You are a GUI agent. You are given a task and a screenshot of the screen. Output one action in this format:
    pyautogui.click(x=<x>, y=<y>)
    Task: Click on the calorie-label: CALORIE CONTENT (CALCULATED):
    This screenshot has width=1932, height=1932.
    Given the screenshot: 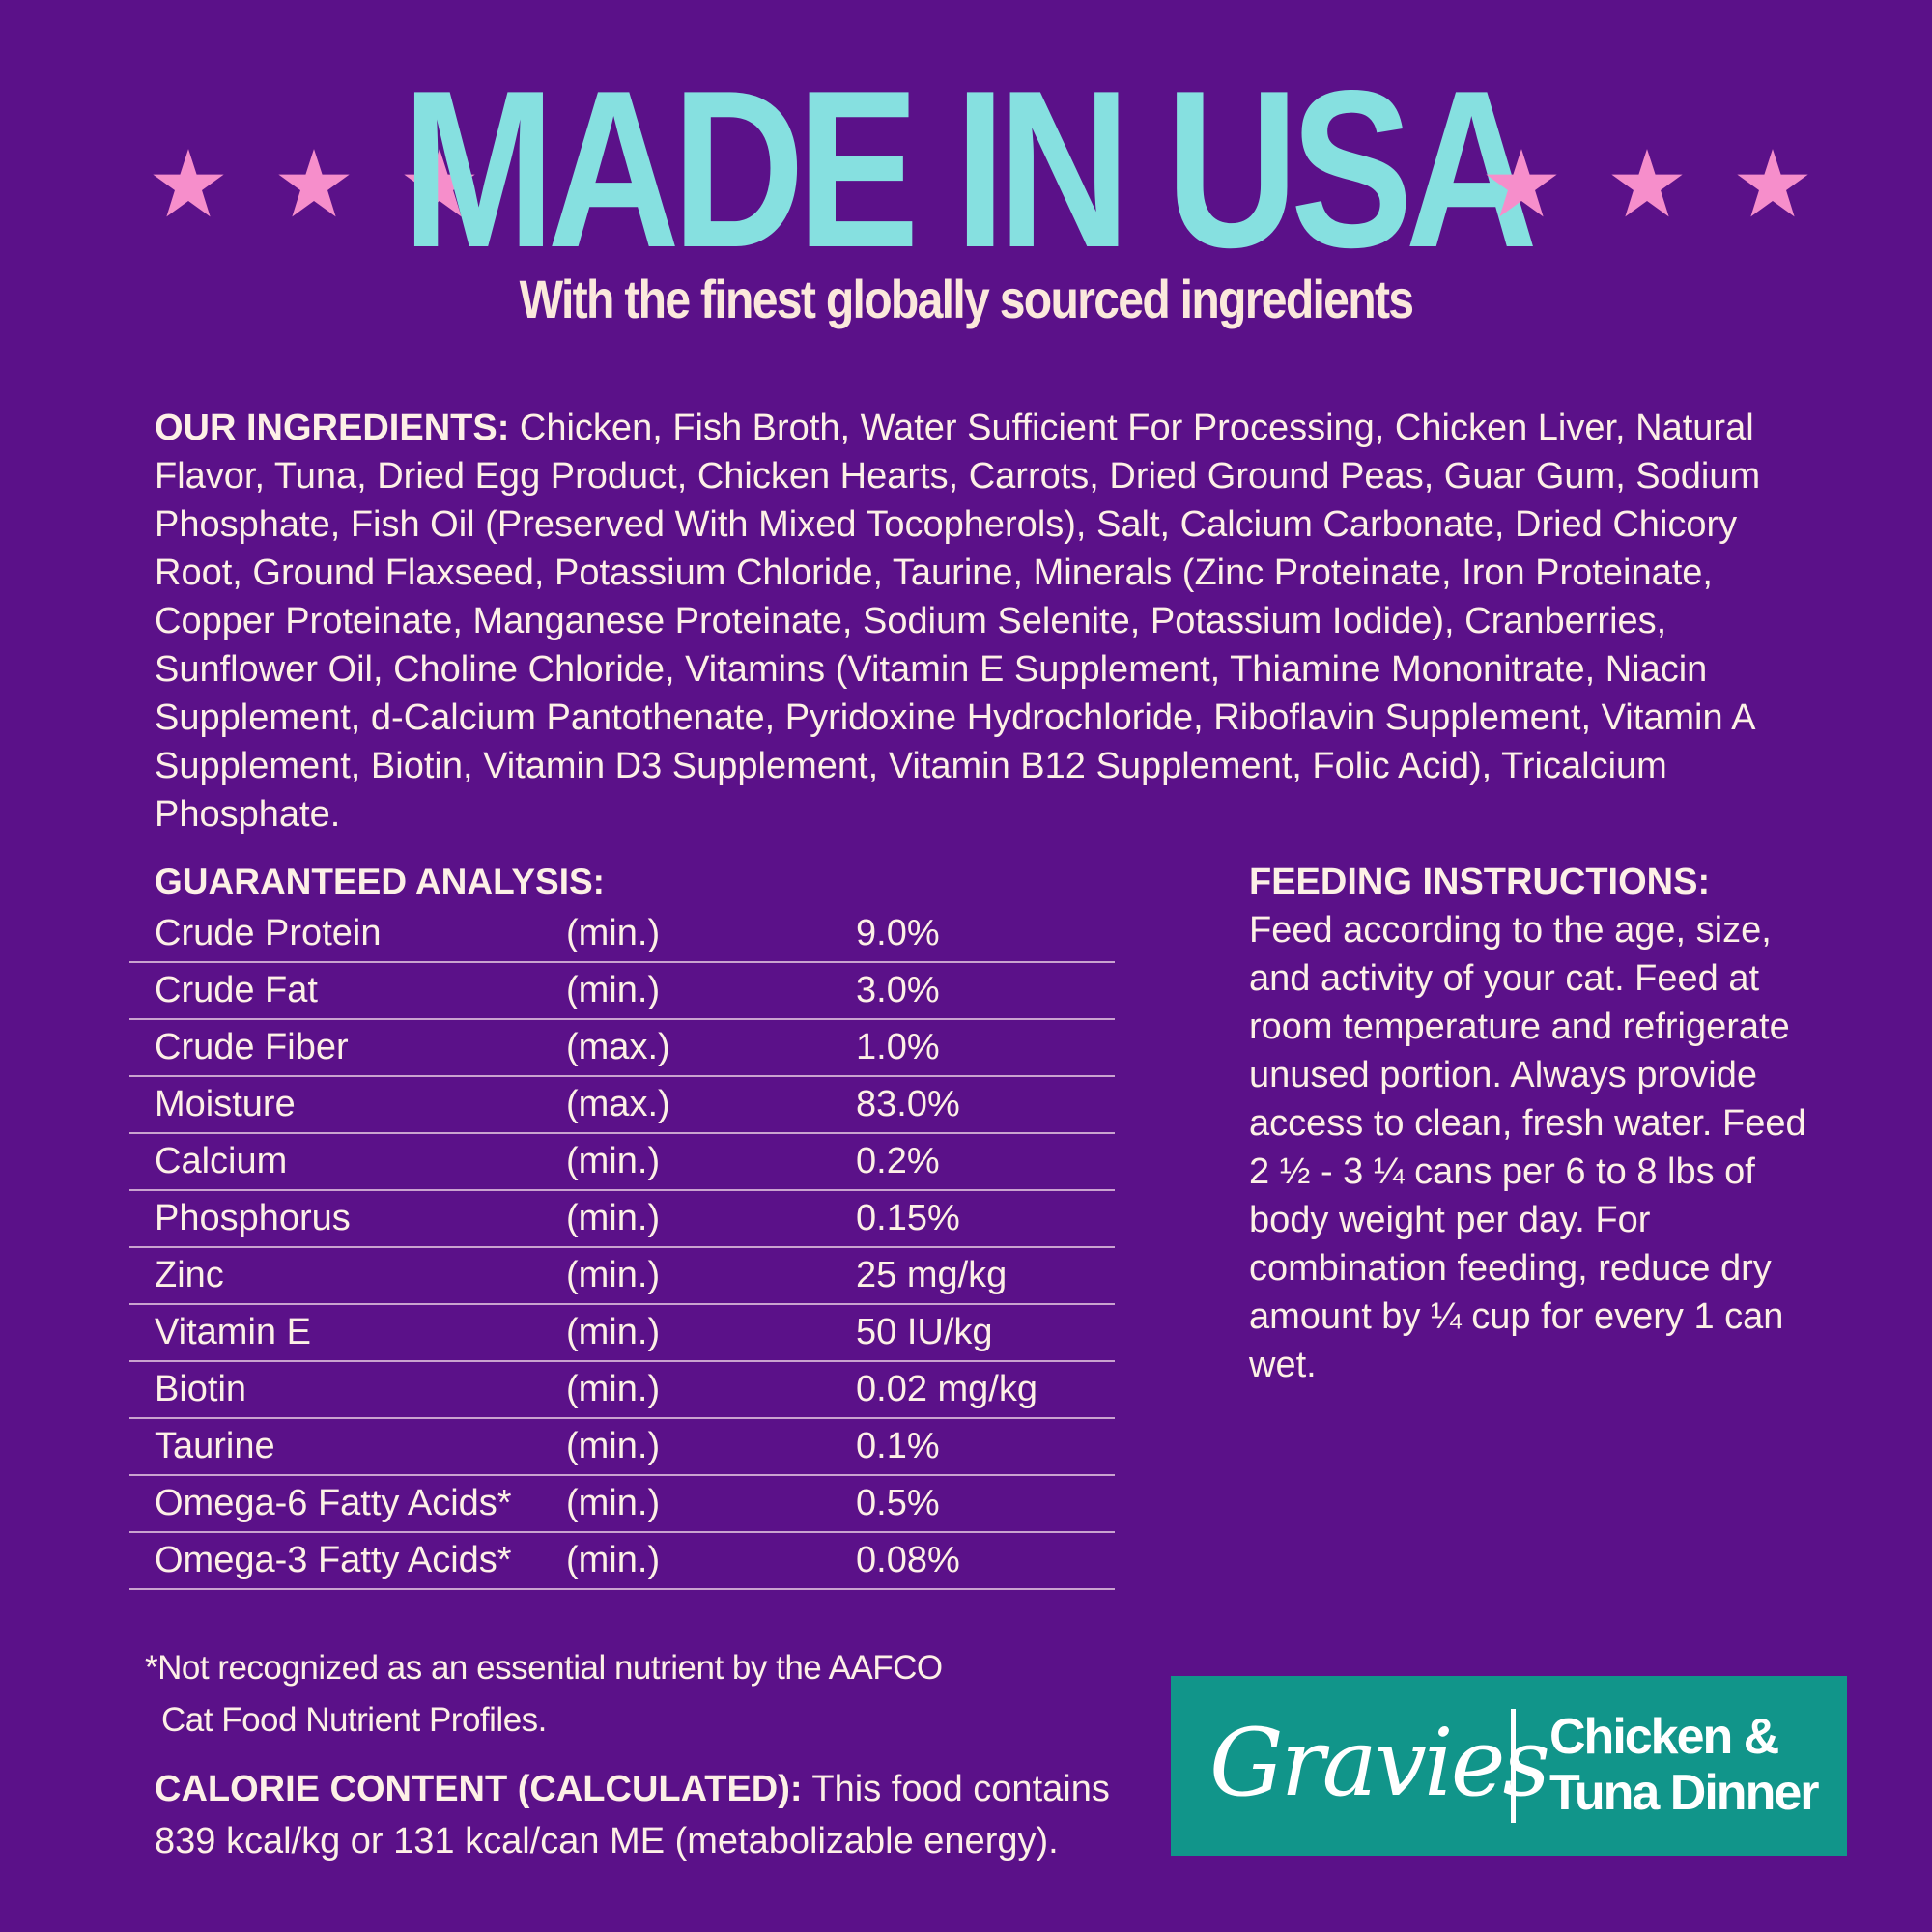 What is the action you would take?
    pyautogui.click(x=479, y=1789)
    